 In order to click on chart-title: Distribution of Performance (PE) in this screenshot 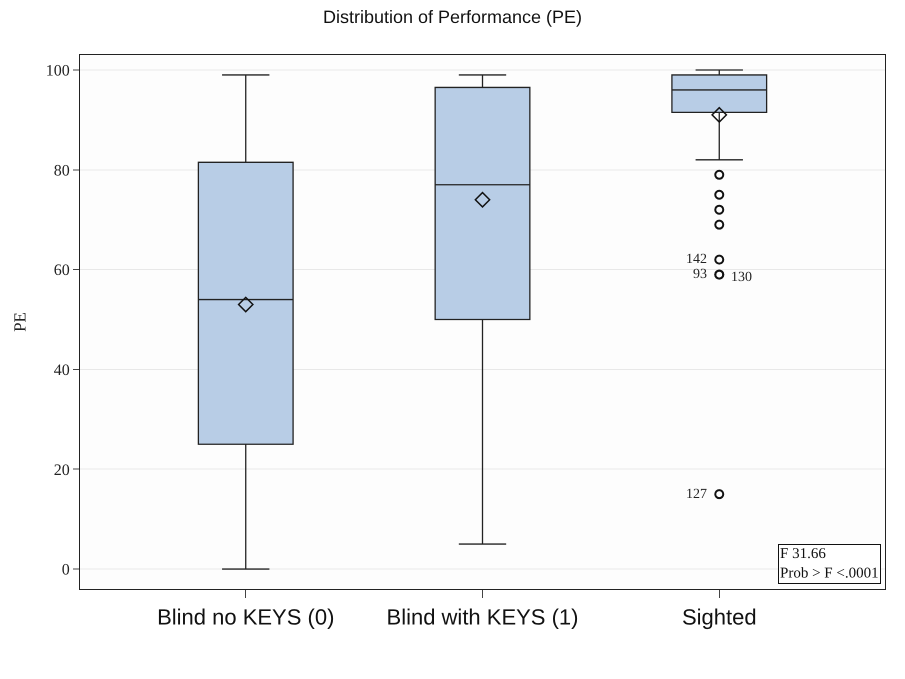, I will do `click(452, 16)`.